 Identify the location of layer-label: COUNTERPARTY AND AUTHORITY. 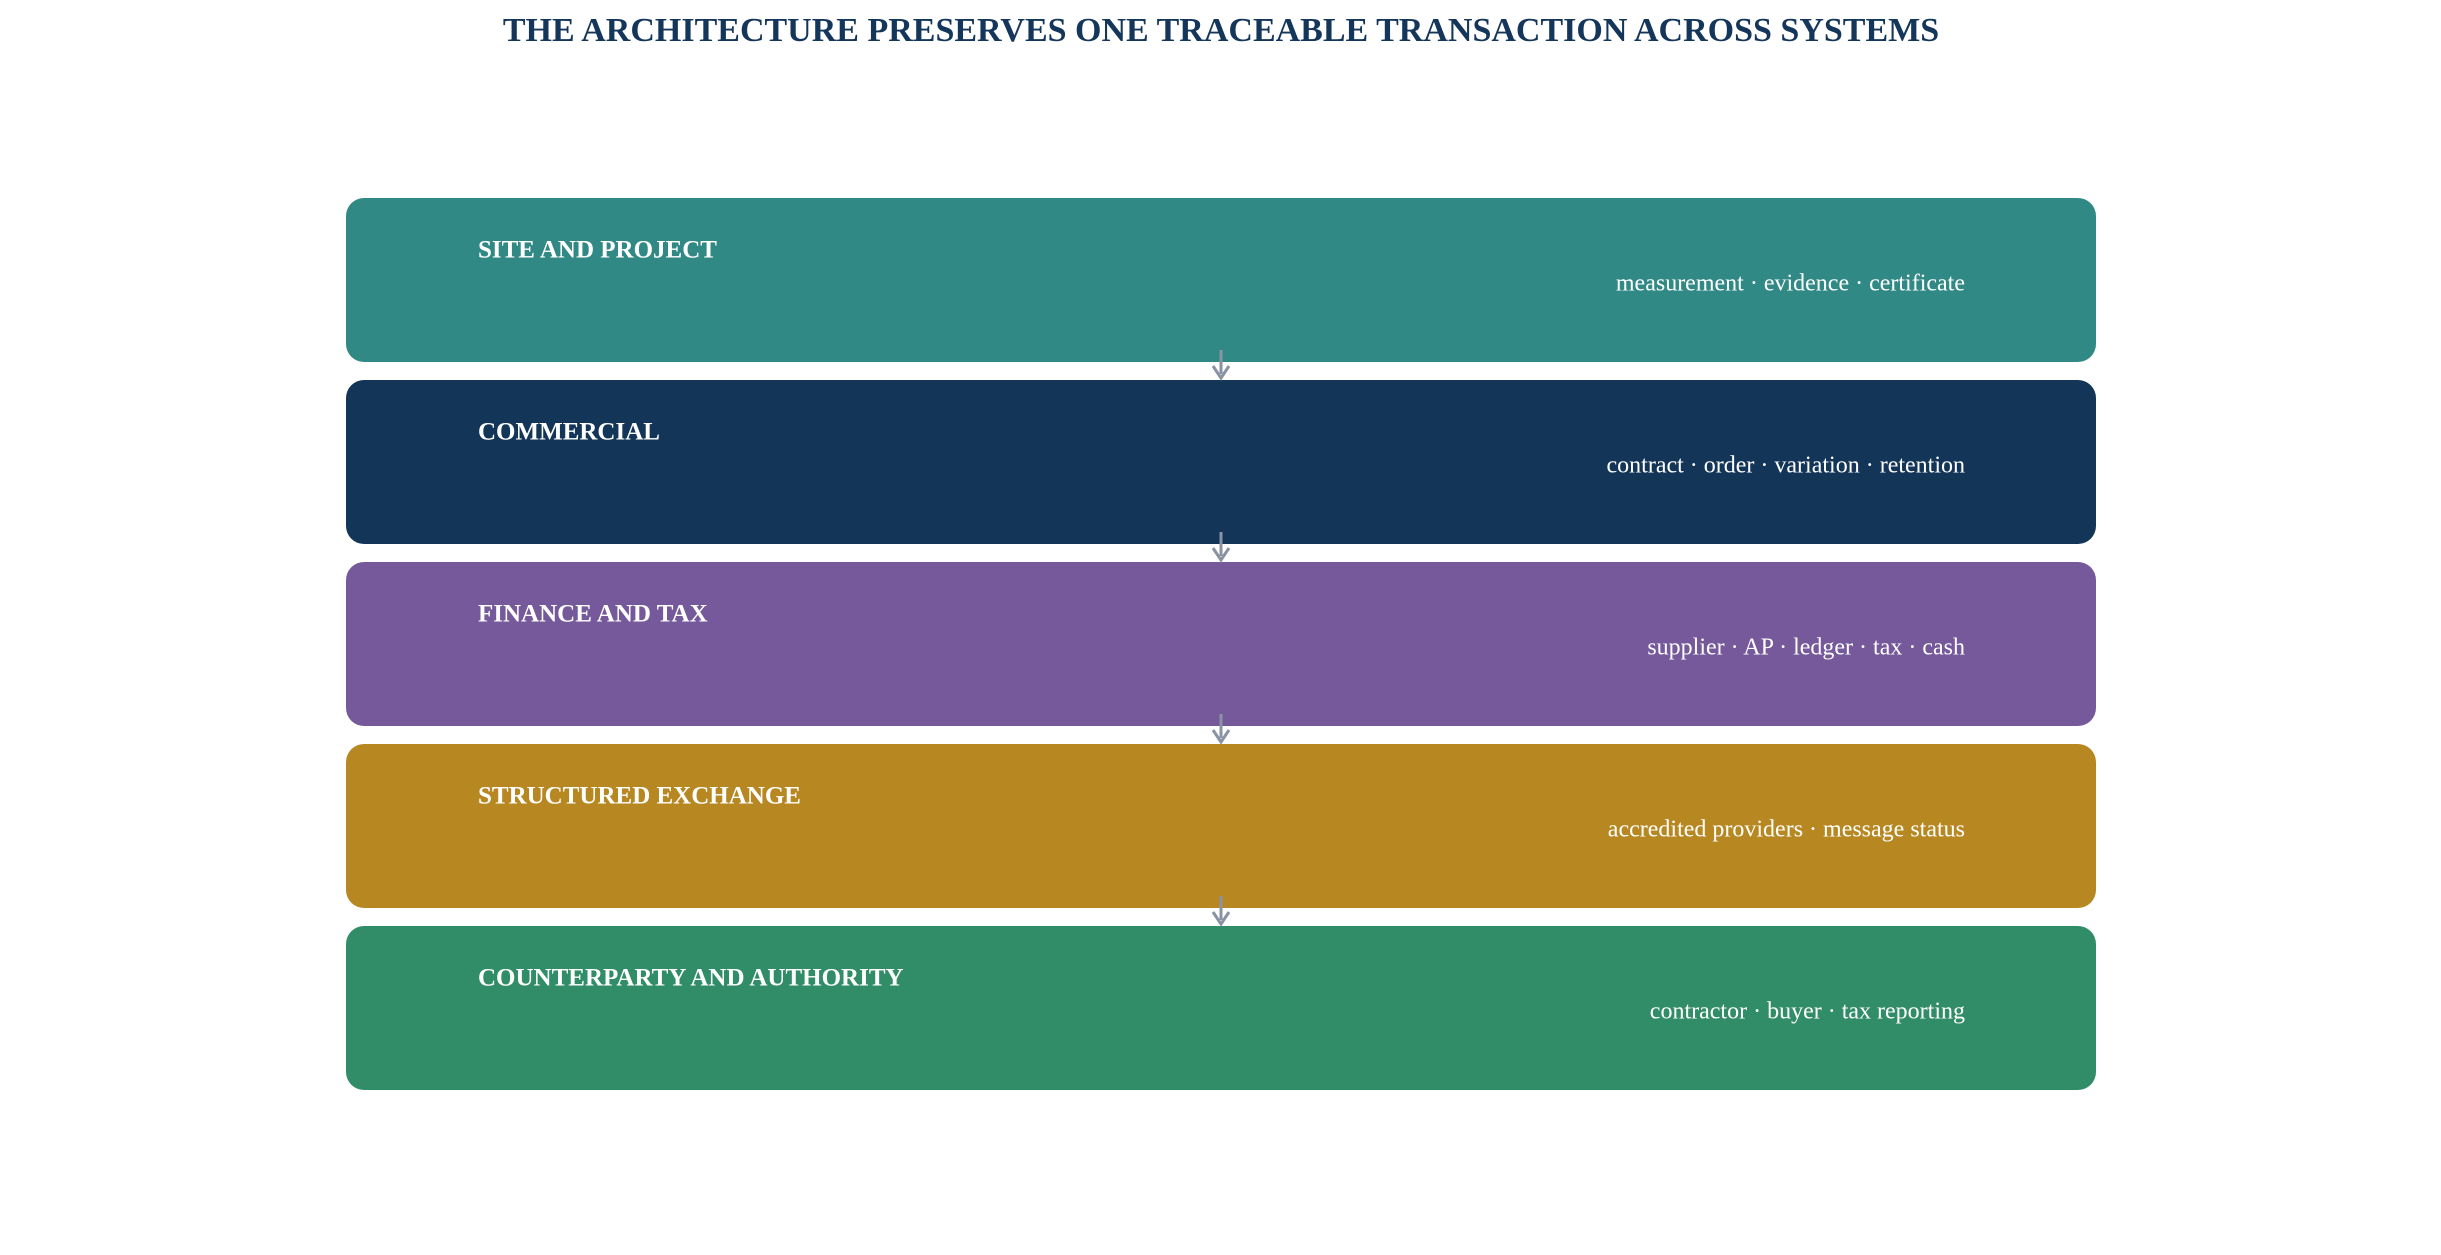
(691, 978).